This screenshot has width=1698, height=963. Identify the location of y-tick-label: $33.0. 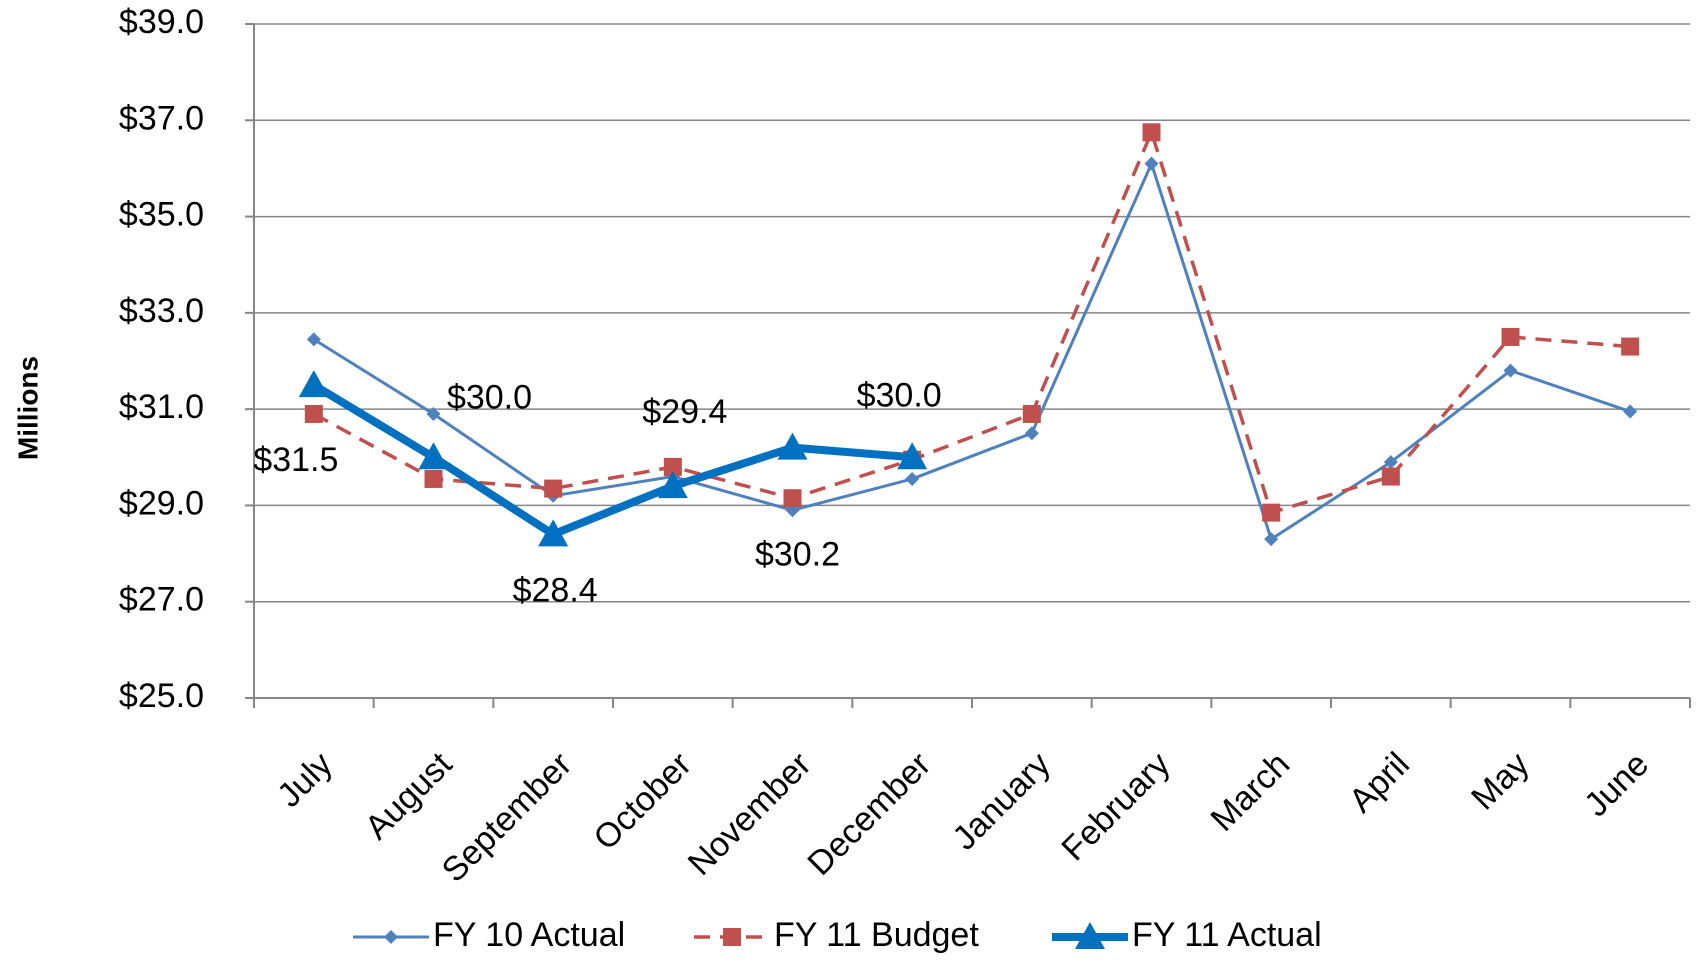
(161, 311).